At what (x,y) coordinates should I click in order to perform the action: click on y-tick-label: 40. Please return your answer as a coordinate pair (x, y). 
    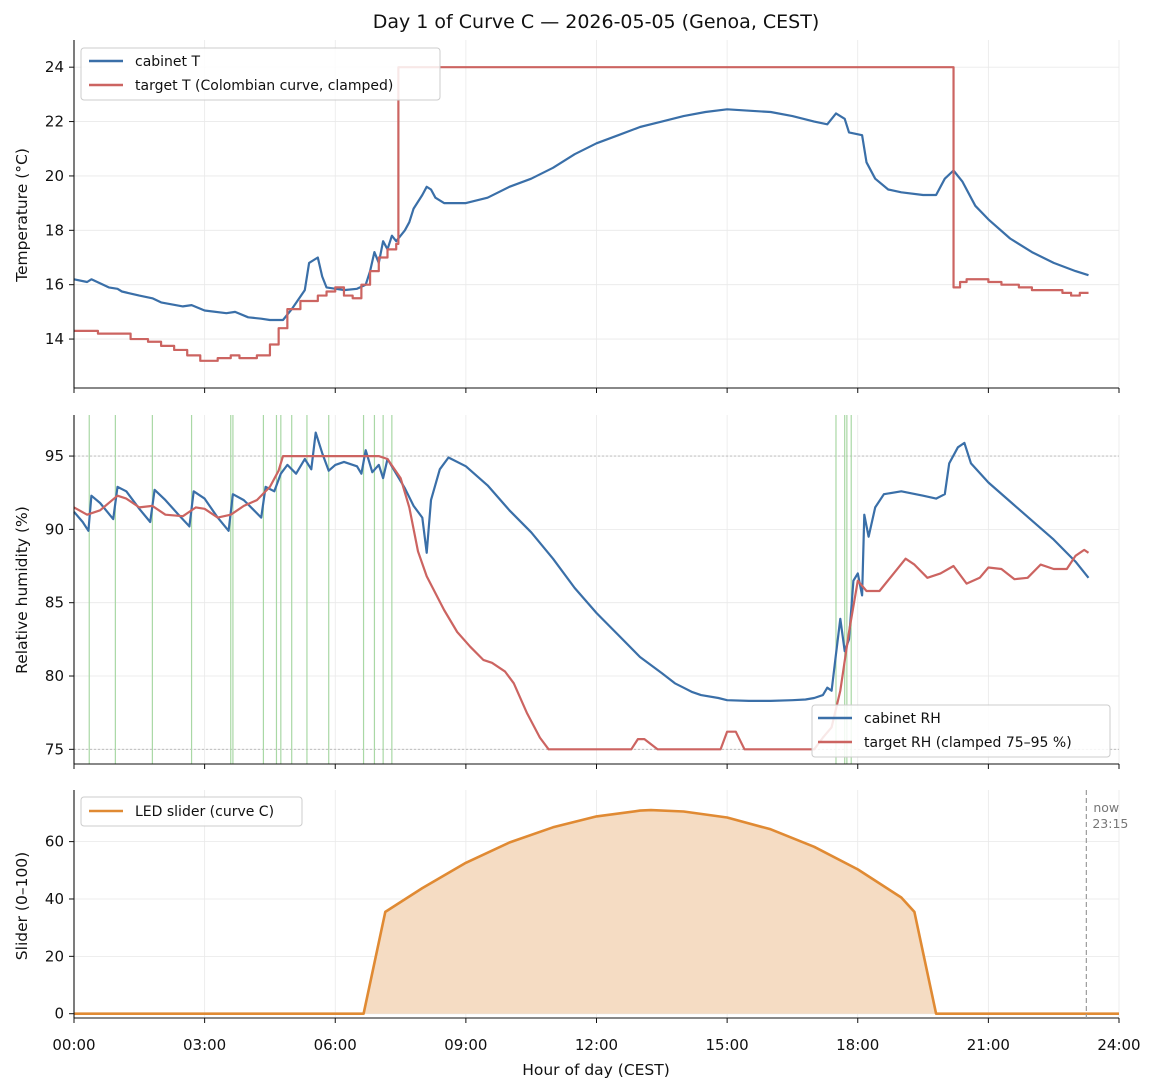
    Looking at the image, I should click on (54, 899).